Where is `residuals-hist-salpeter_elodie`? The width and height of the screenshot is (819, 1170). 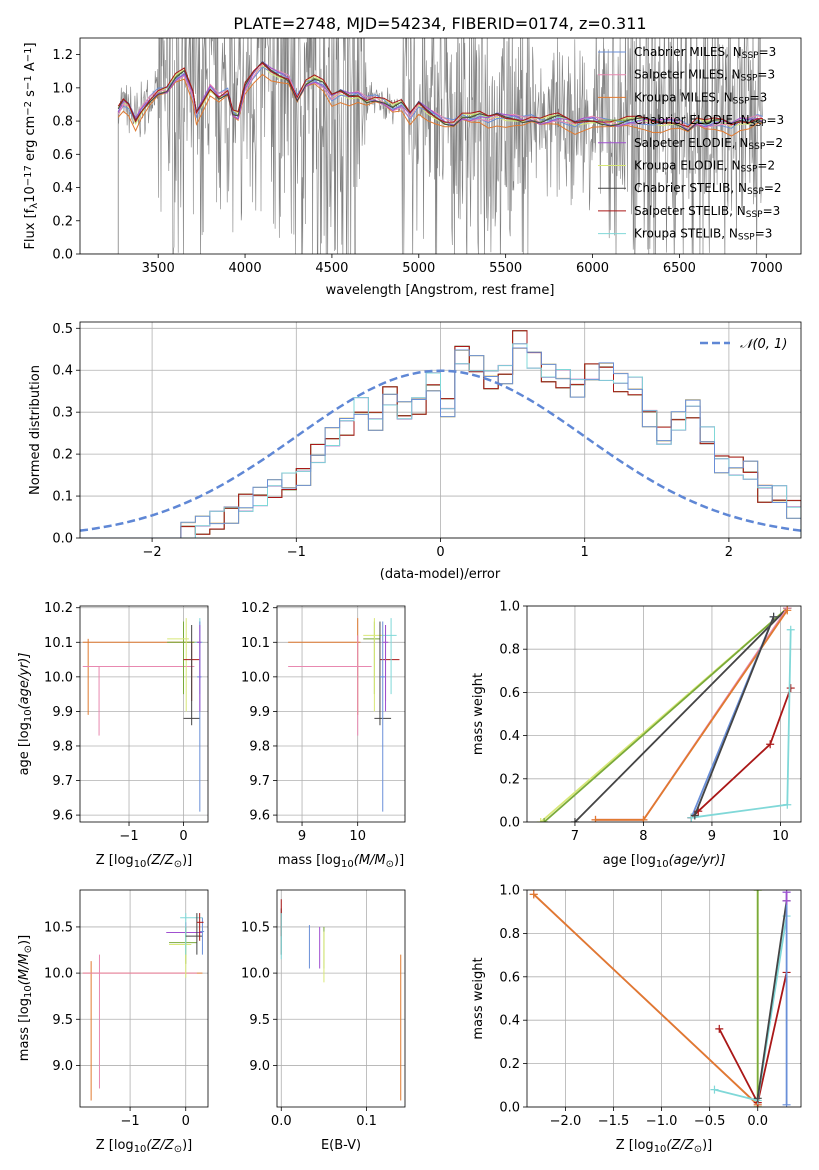 residuals-hist-salpeter_elodie is located at coordinates (440, 440).